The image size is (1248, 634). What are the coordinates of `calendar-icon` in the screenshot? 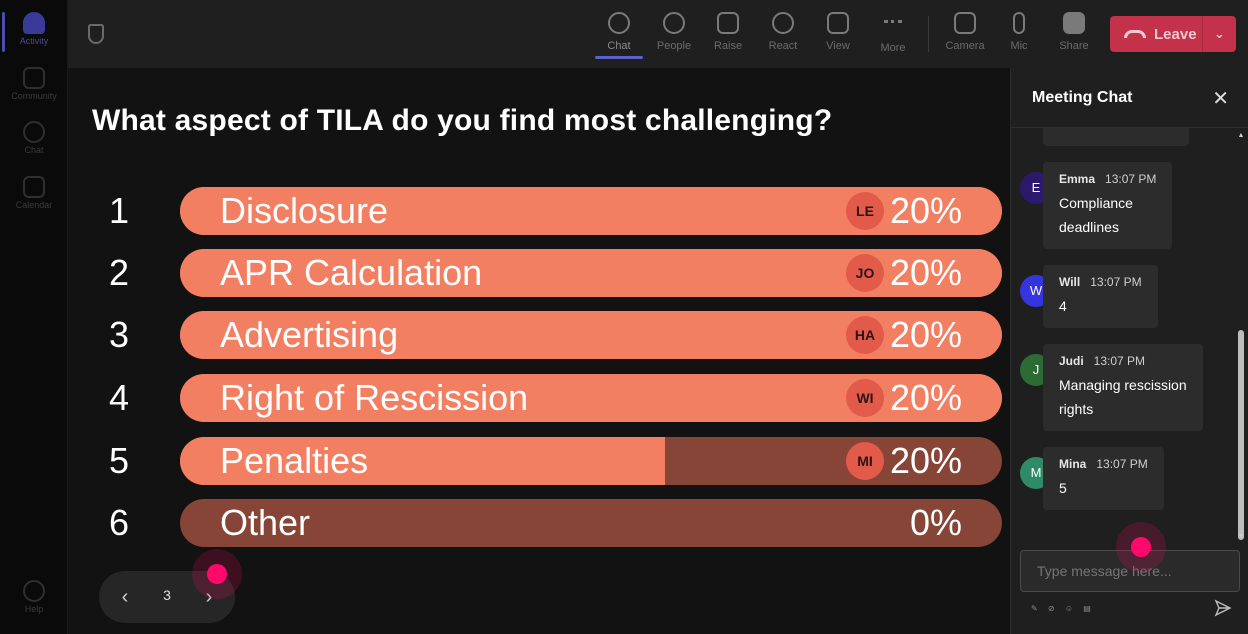 It's located at (34, 187).